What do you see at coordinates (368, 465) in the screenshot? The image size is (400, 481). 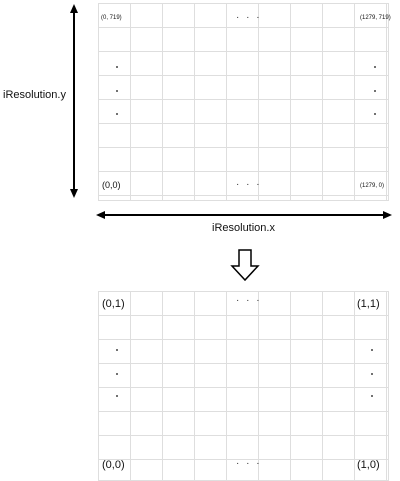 I see `label-bottom-right: (1,0)` at bounding box center [368, 465].